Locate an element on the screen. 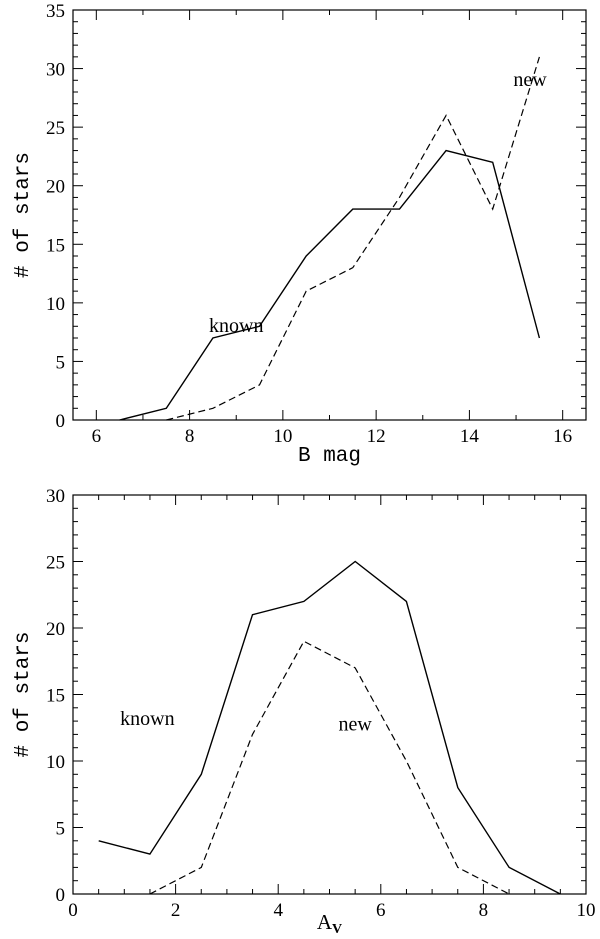 This screenshot has width=600, height=939. x-axis-title: AV is located at coordinates (329, 923).